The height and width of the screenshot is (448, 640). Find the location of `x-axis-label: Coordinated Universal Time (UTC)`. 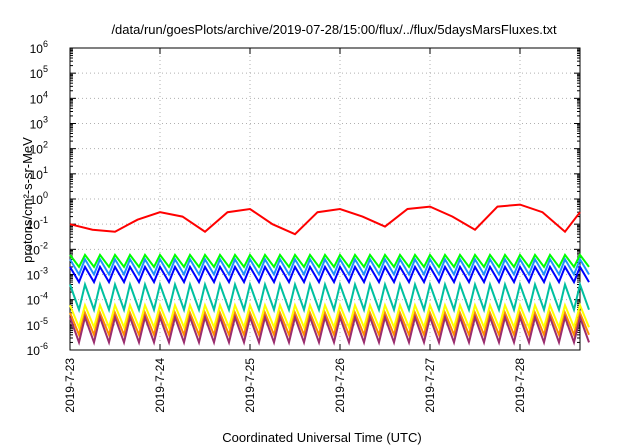

x-axis-label: Coordinated Universal Time (UTC) is located at coordinates (321, 437).